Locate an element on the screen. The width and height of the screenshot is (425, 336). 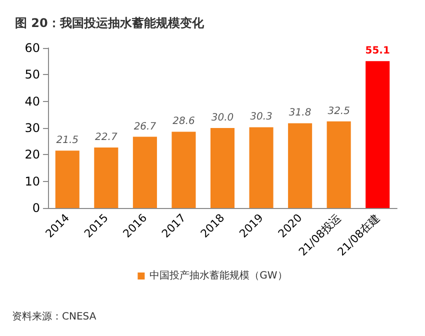
data-label: 21.5 is located at coordinates (67, 140).